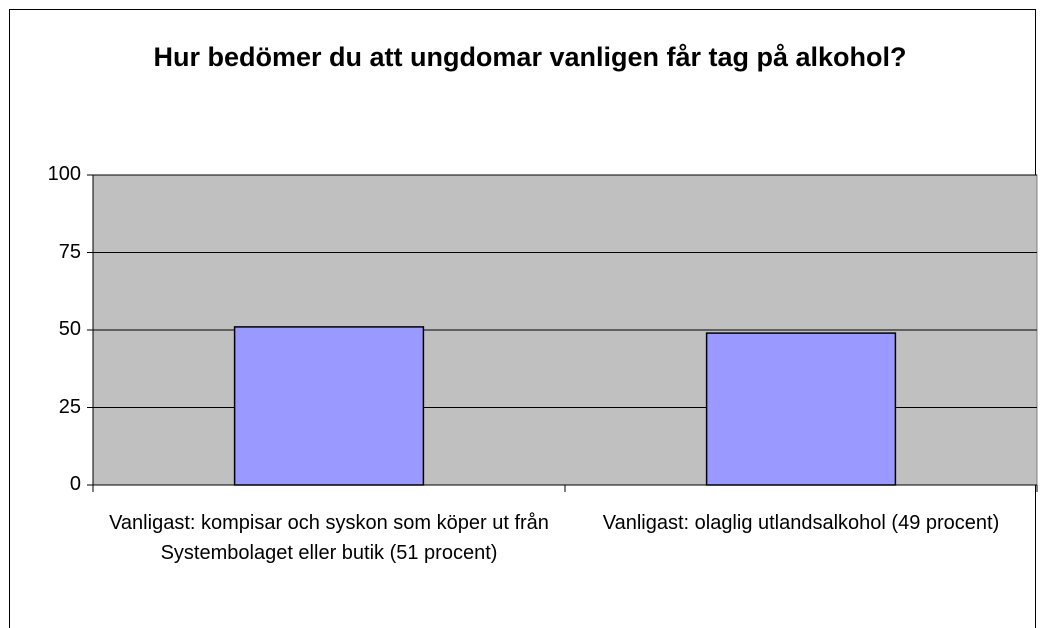 Image resolution: width=1045 pixels, height=628 pixels. Describe the element at coordinates (64, 174) in the screenshot. I see `y-tick-label: 100` at that location.